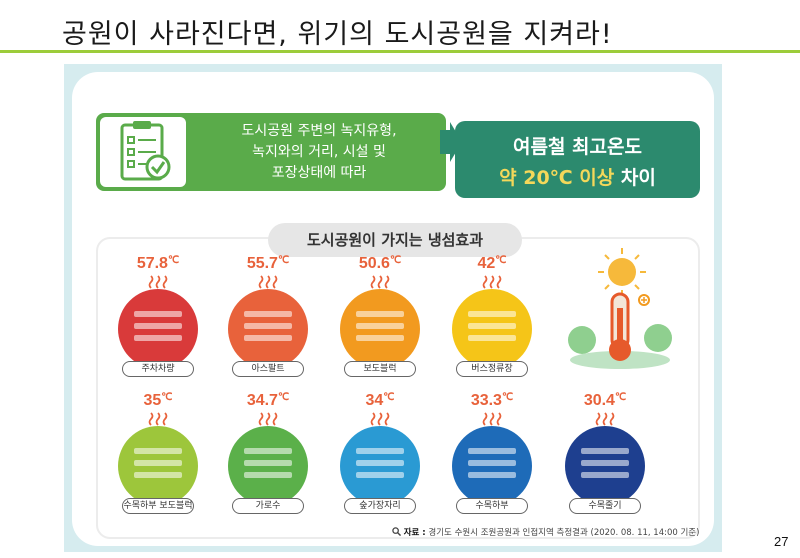 The height and width of the screenshot is (558, 800). What do you see at coordinates (319, 131) in the screenshot?
I see `criteria-line: 도시공원 주변의 녹지유형,` at bounding box center [319, 131].